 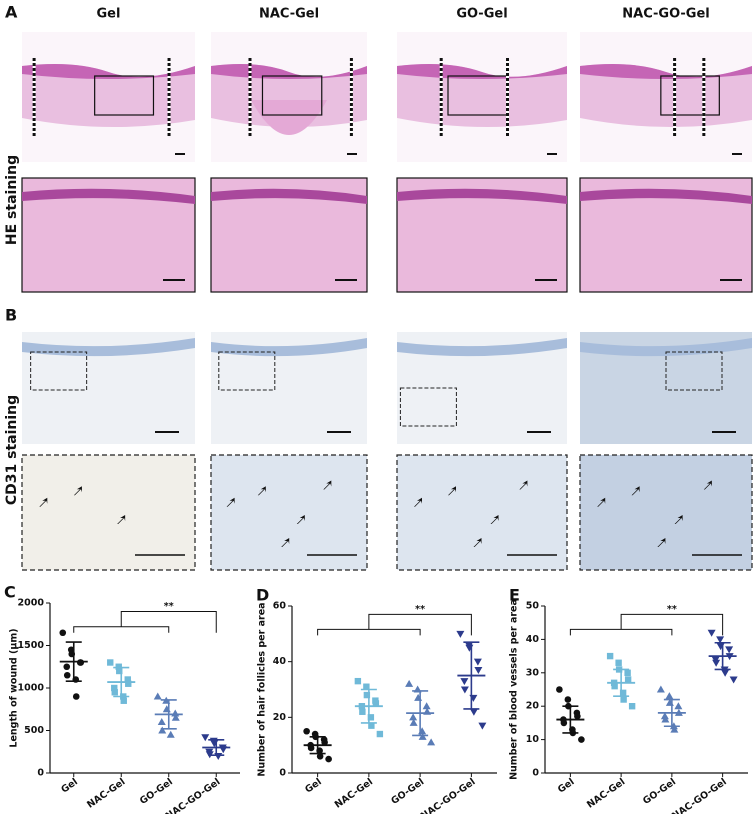 I want to click on panel-label: E, so click(x=514, y=595).